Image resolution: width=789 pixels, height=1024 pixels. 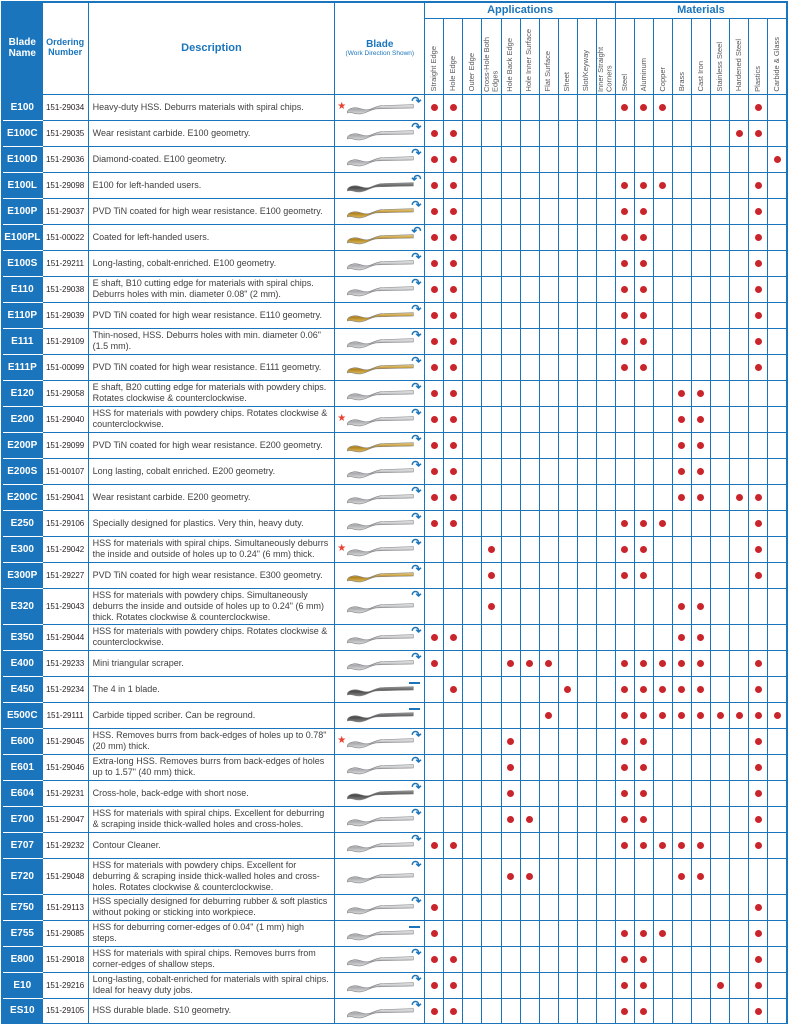 What do you see at coordinates (65, 689) in the screenshot?
I see `ordering-number-cell: 151-29234` at bounding box center [65, 689].